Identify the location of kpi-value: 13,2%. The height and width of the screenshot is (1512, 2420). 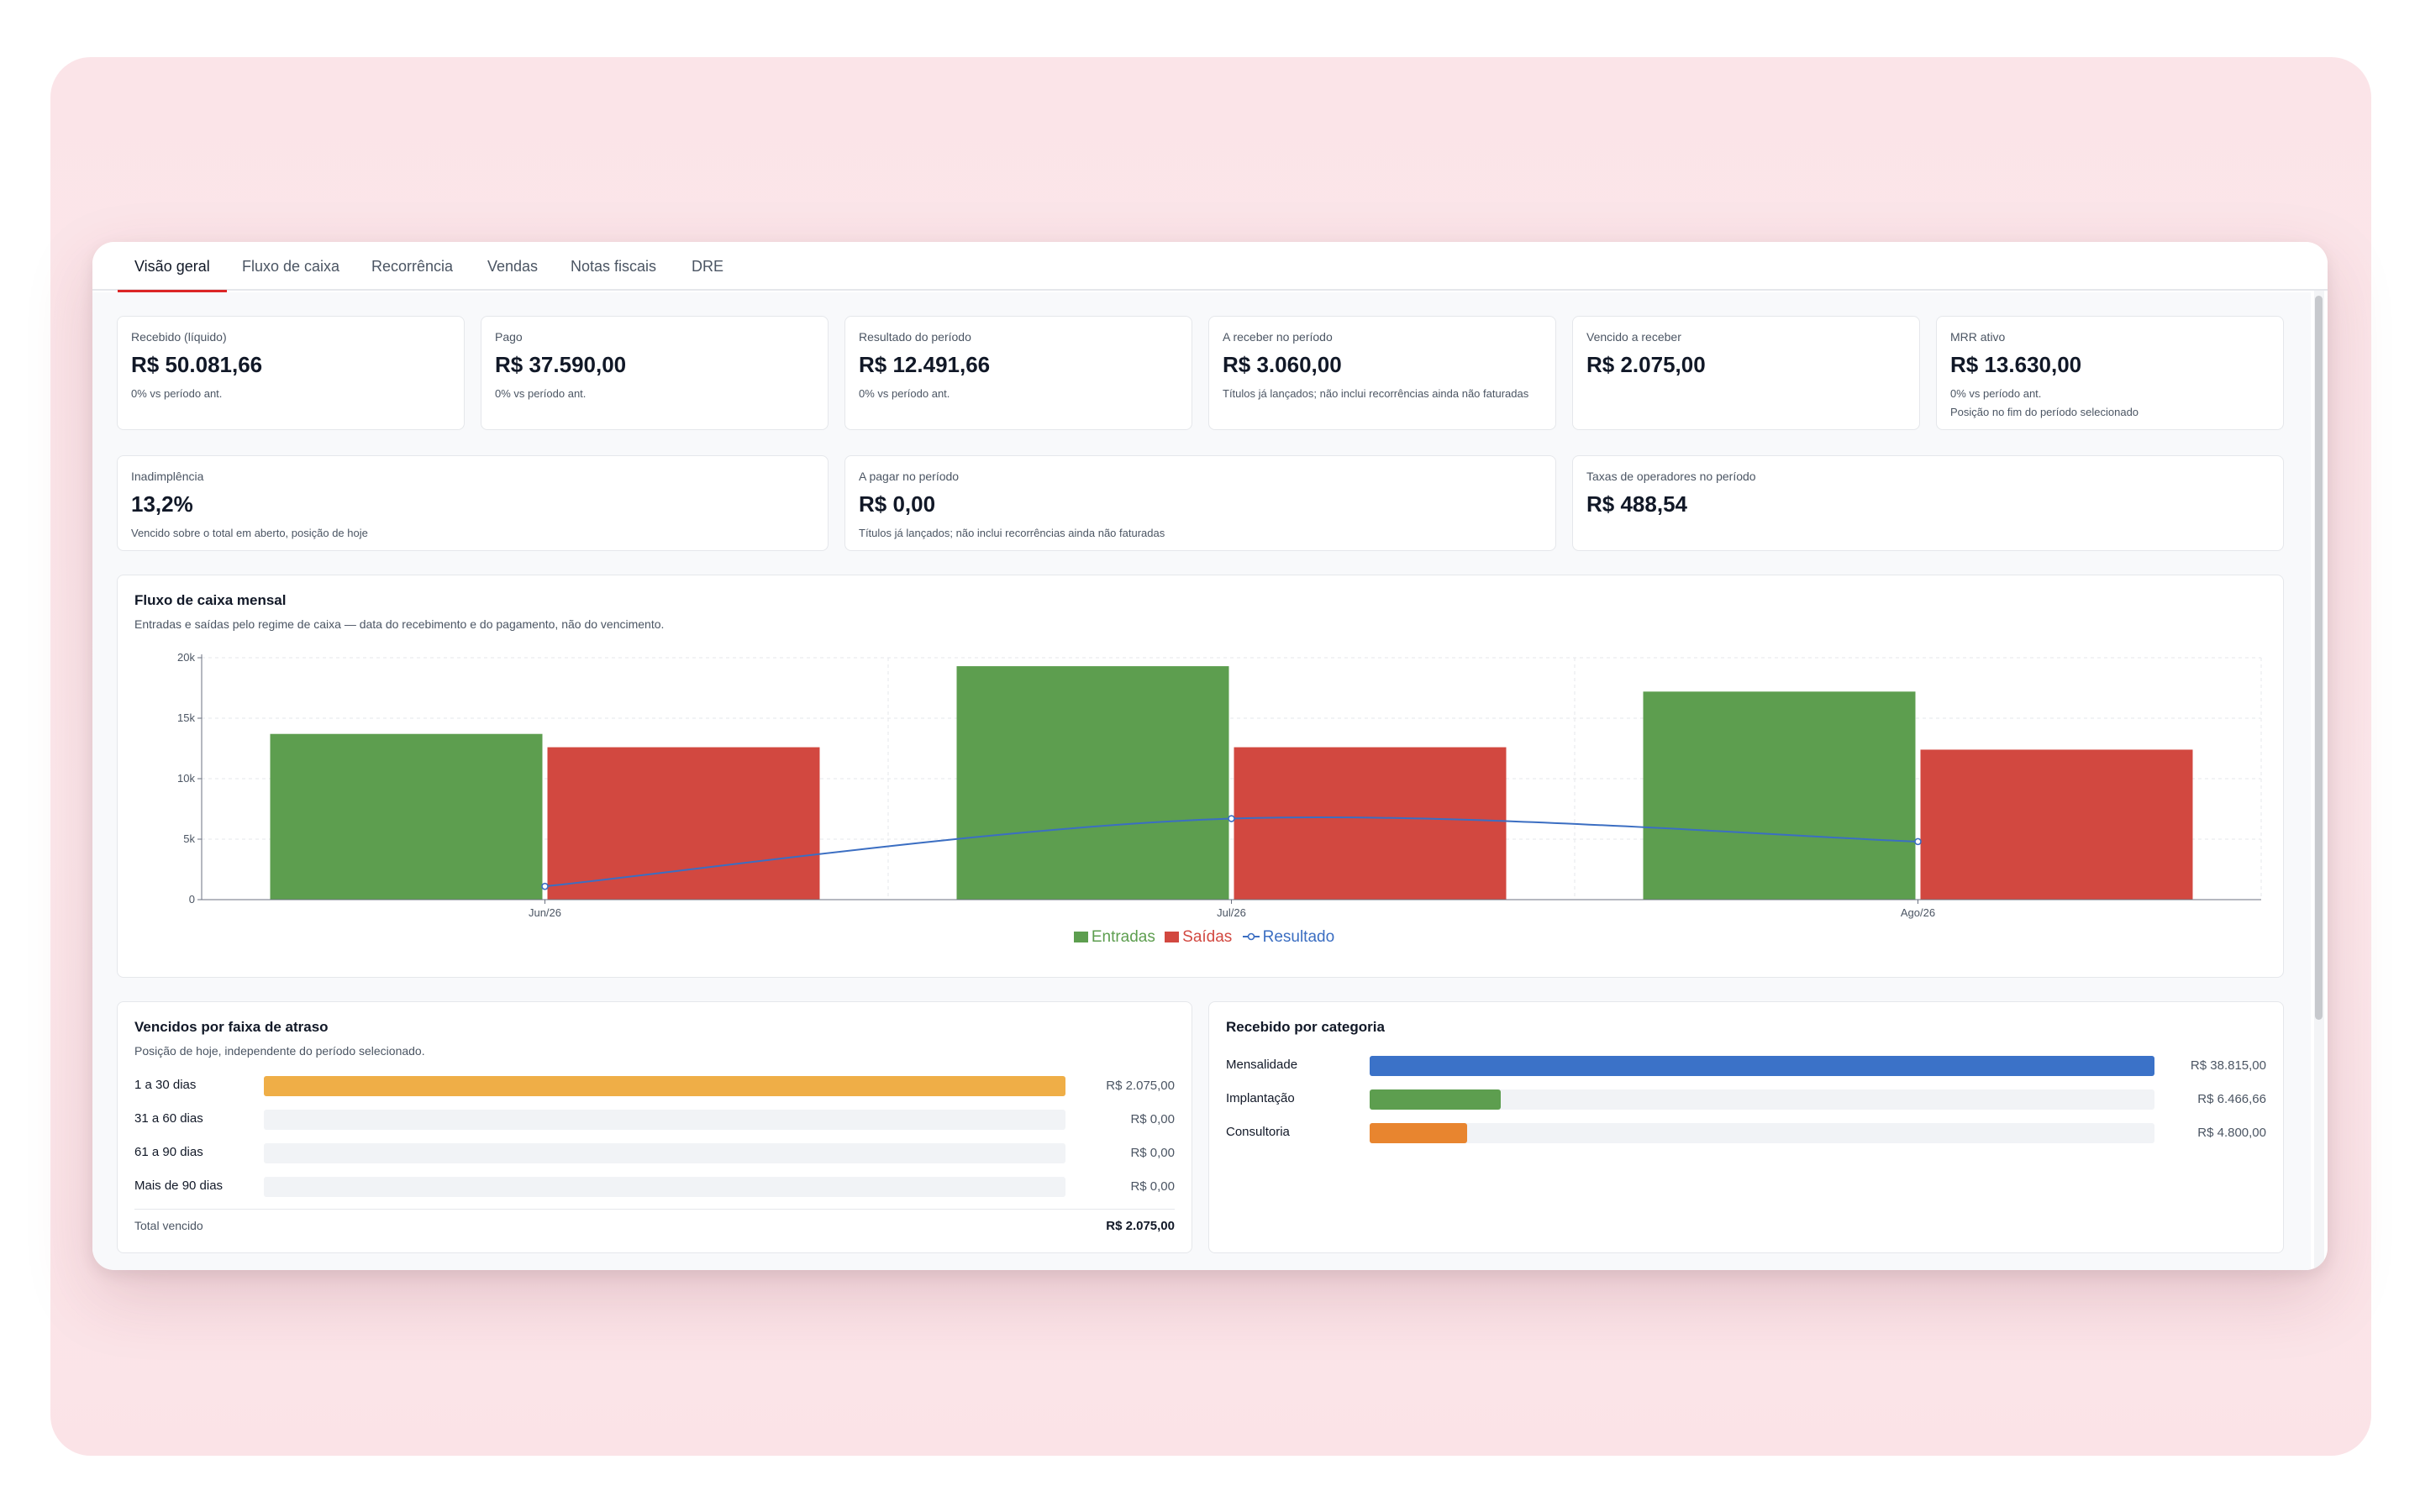
(162, 504).